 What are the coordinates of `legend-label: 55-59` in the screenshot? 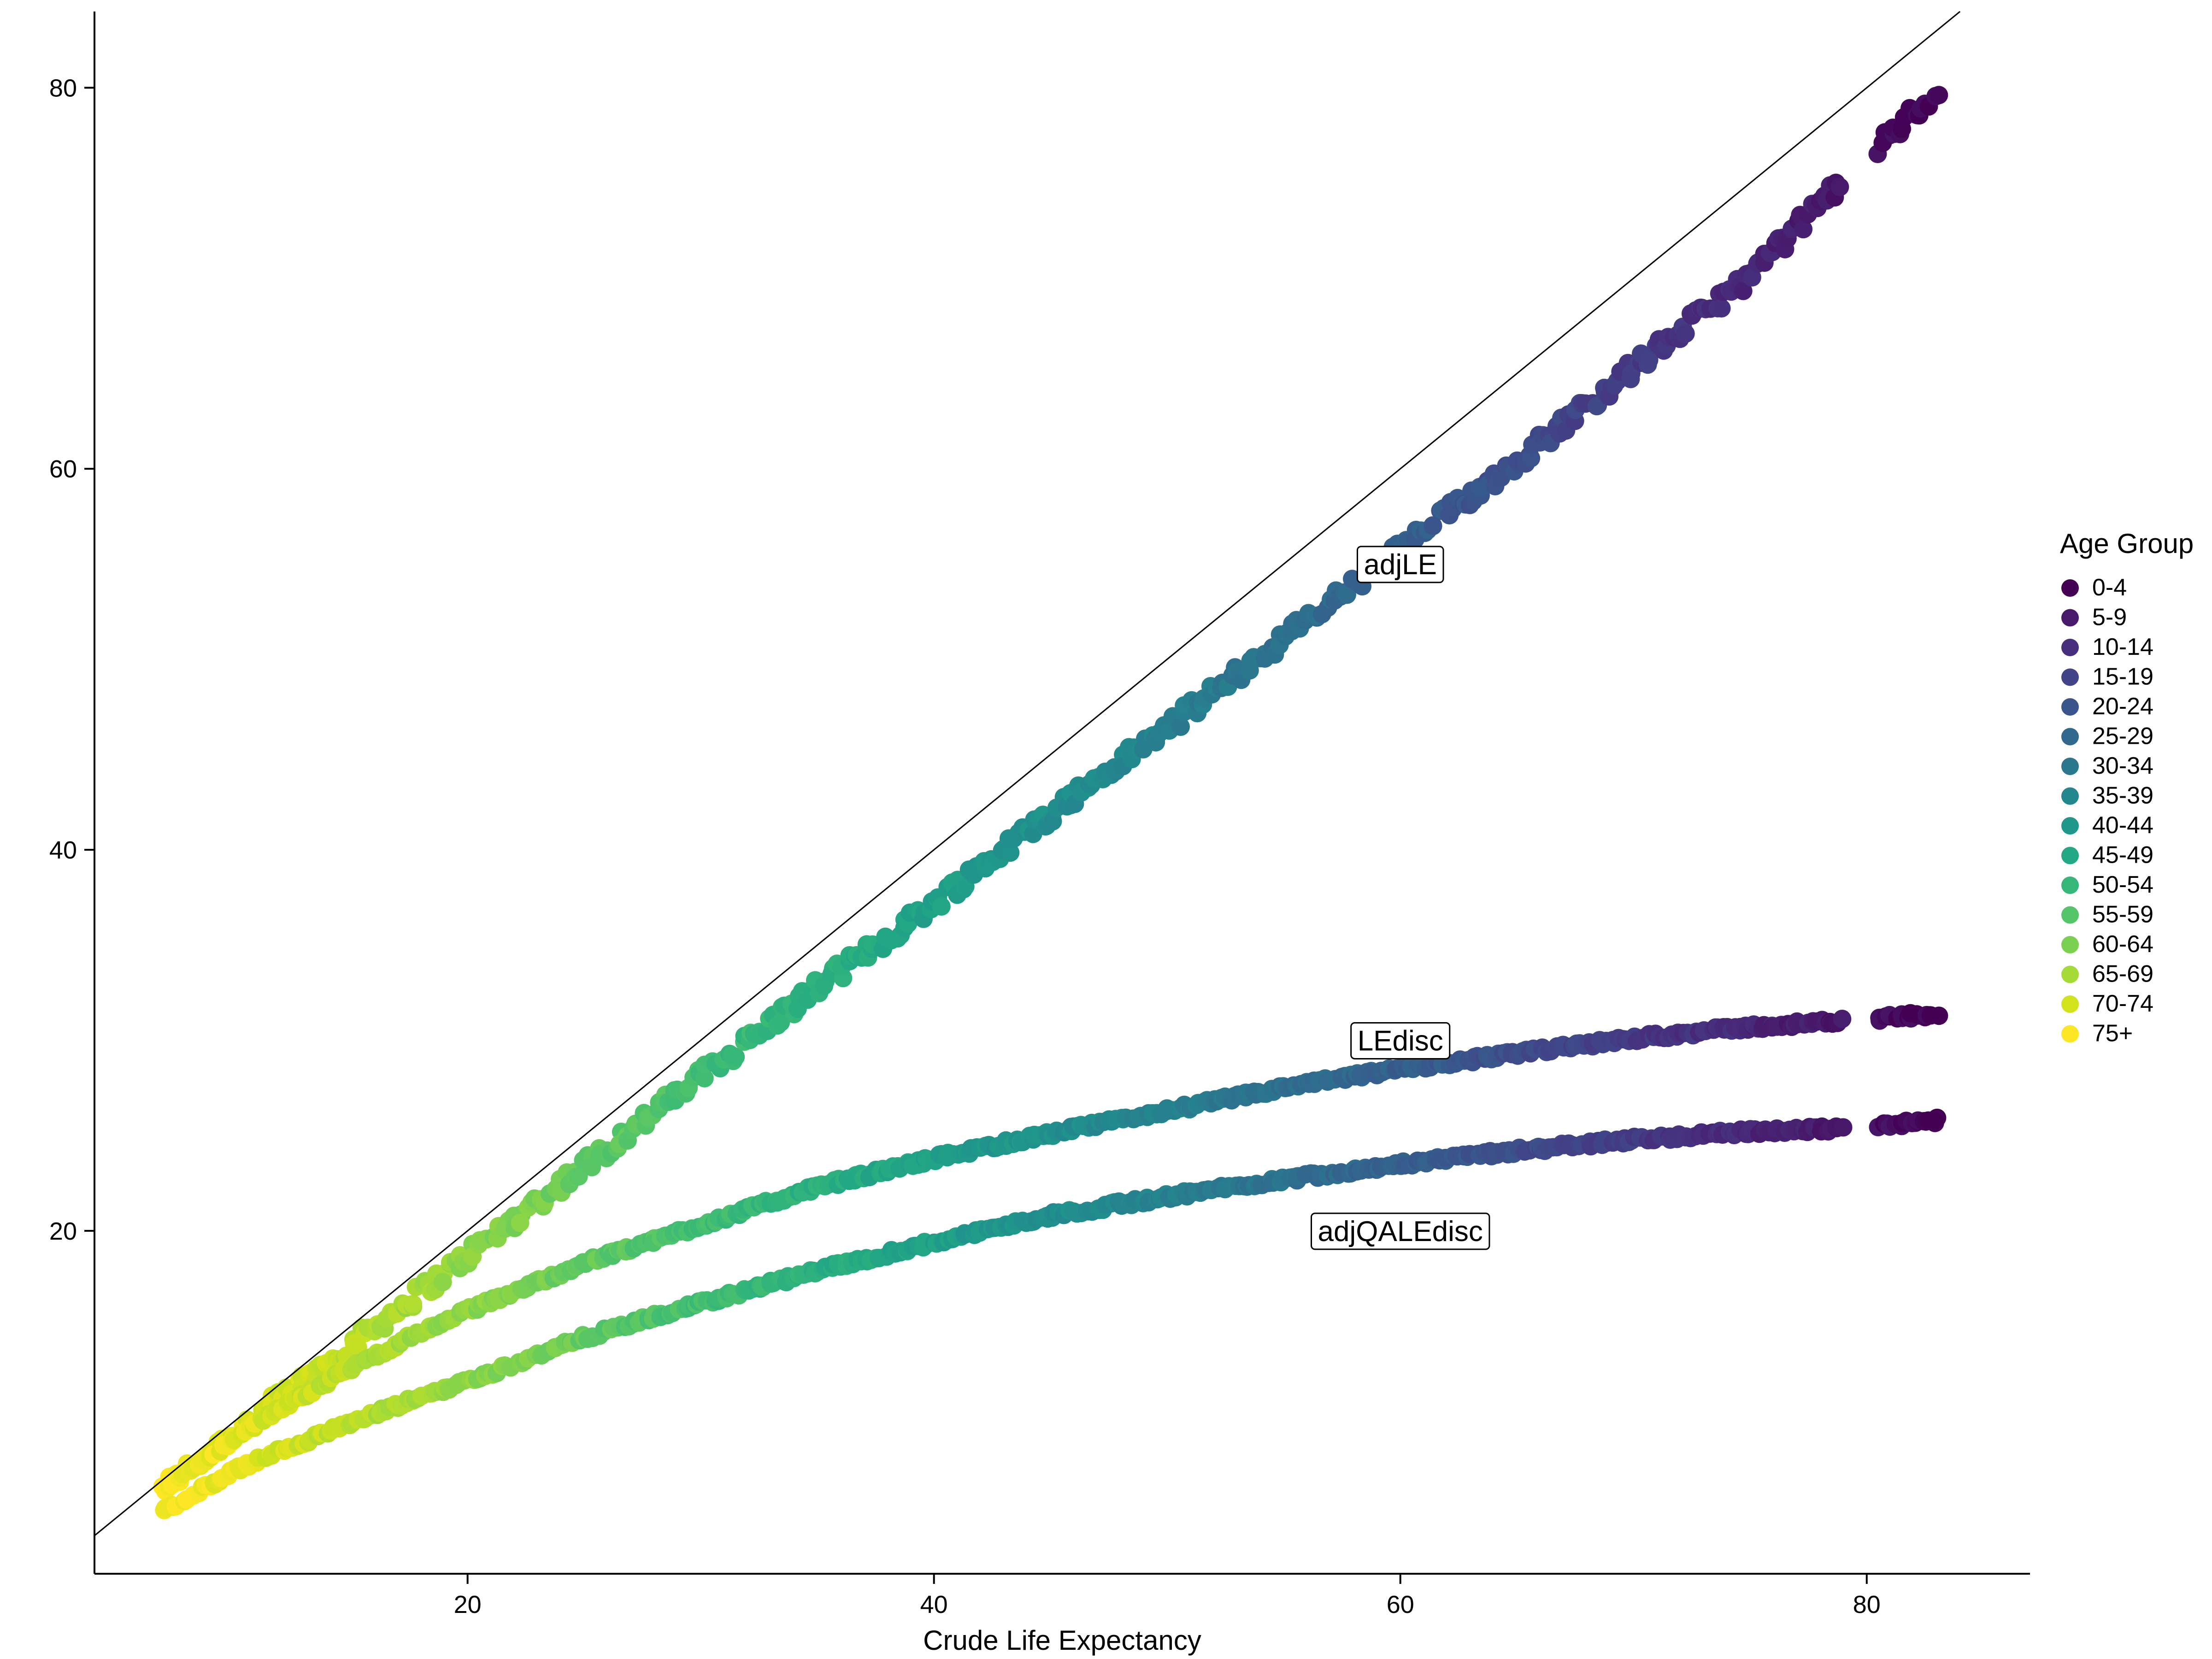 It's located at (2122, 914).